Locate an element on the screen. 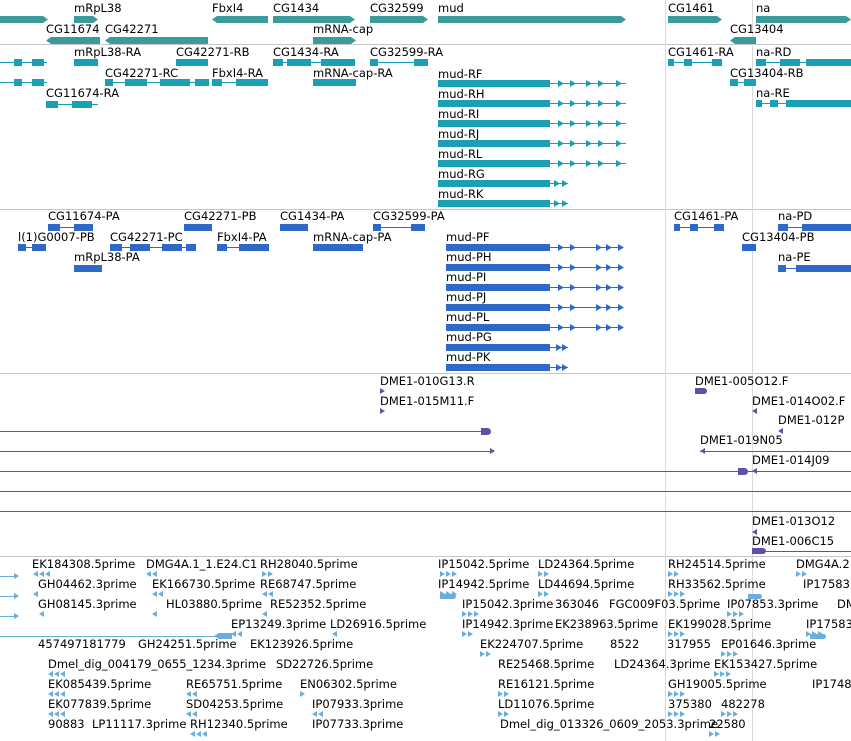 The width and height of the screenshot is (851, 741). transcript-mud-RJ-exon is located at coordinates (494, 143).